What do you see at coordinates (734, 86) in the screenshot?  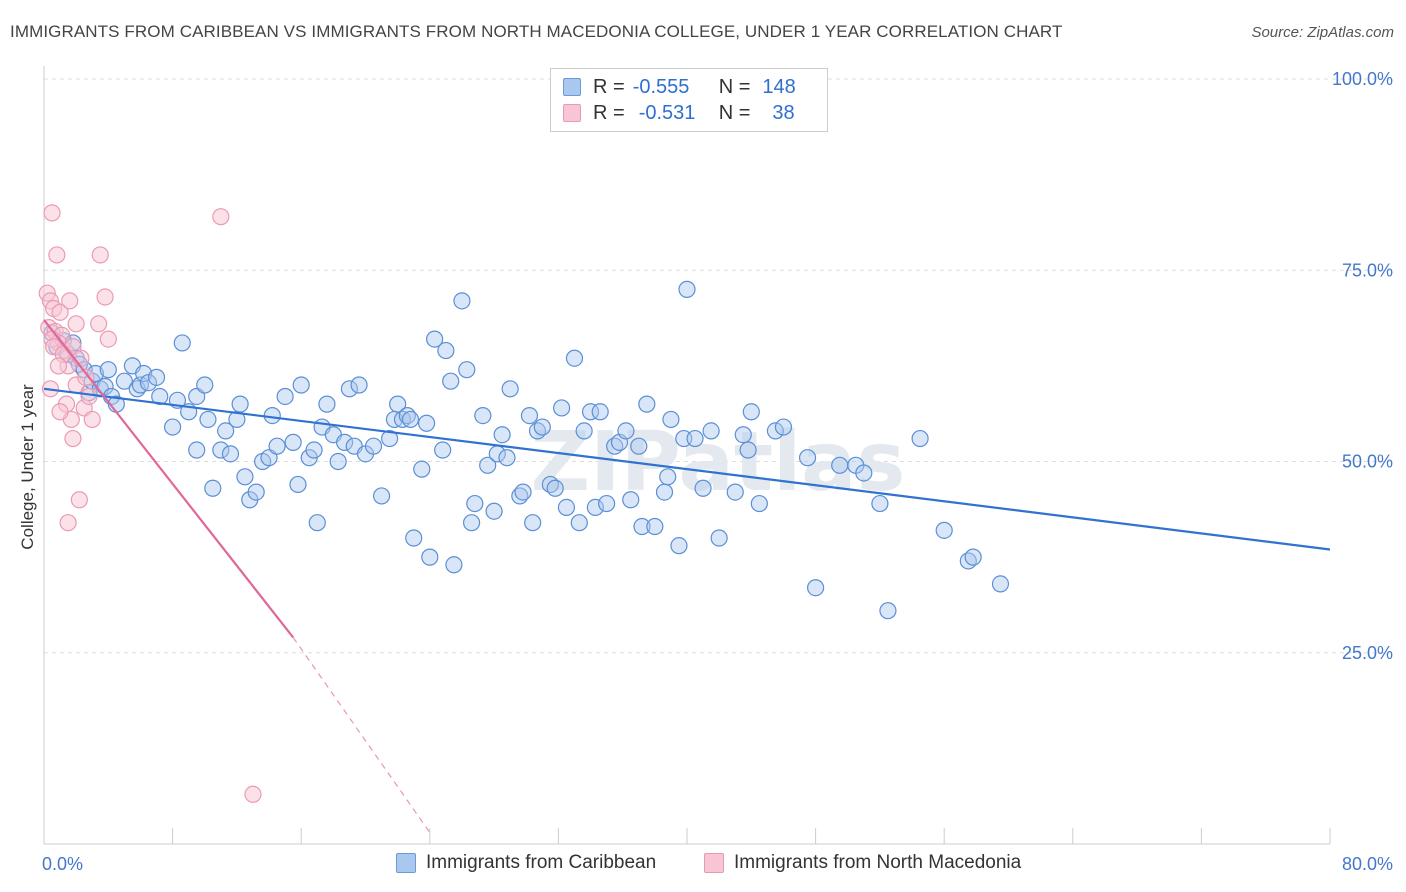 I see `n-label: N =` at bounding box center [734, 86].